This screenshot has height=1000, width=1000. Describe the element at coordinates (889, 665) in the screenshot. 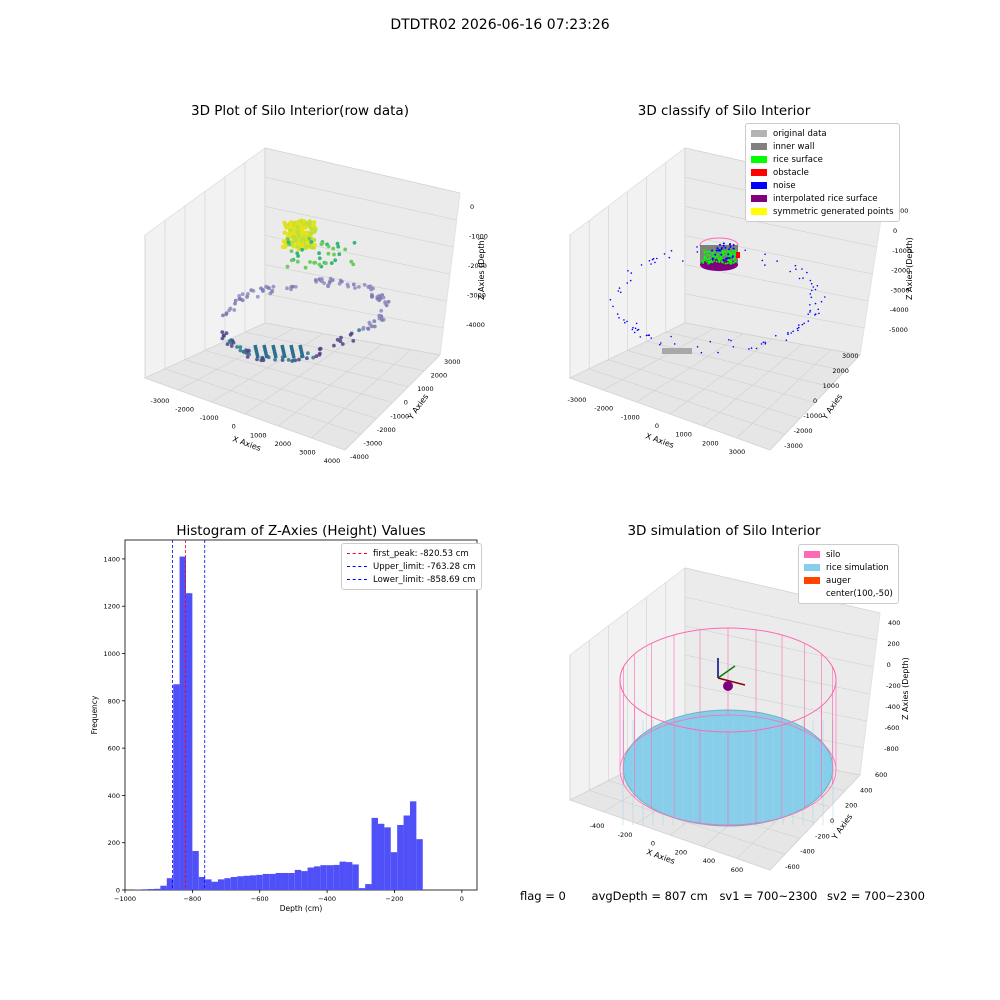

I see `sim-z-tick: 0` at that location.